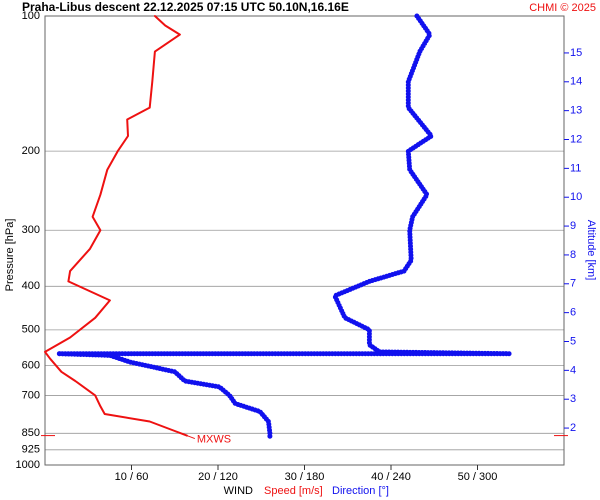  Describe the element at coordinates (31, 395) in the screenshot. I see `y-tick-label: 700` at that location.